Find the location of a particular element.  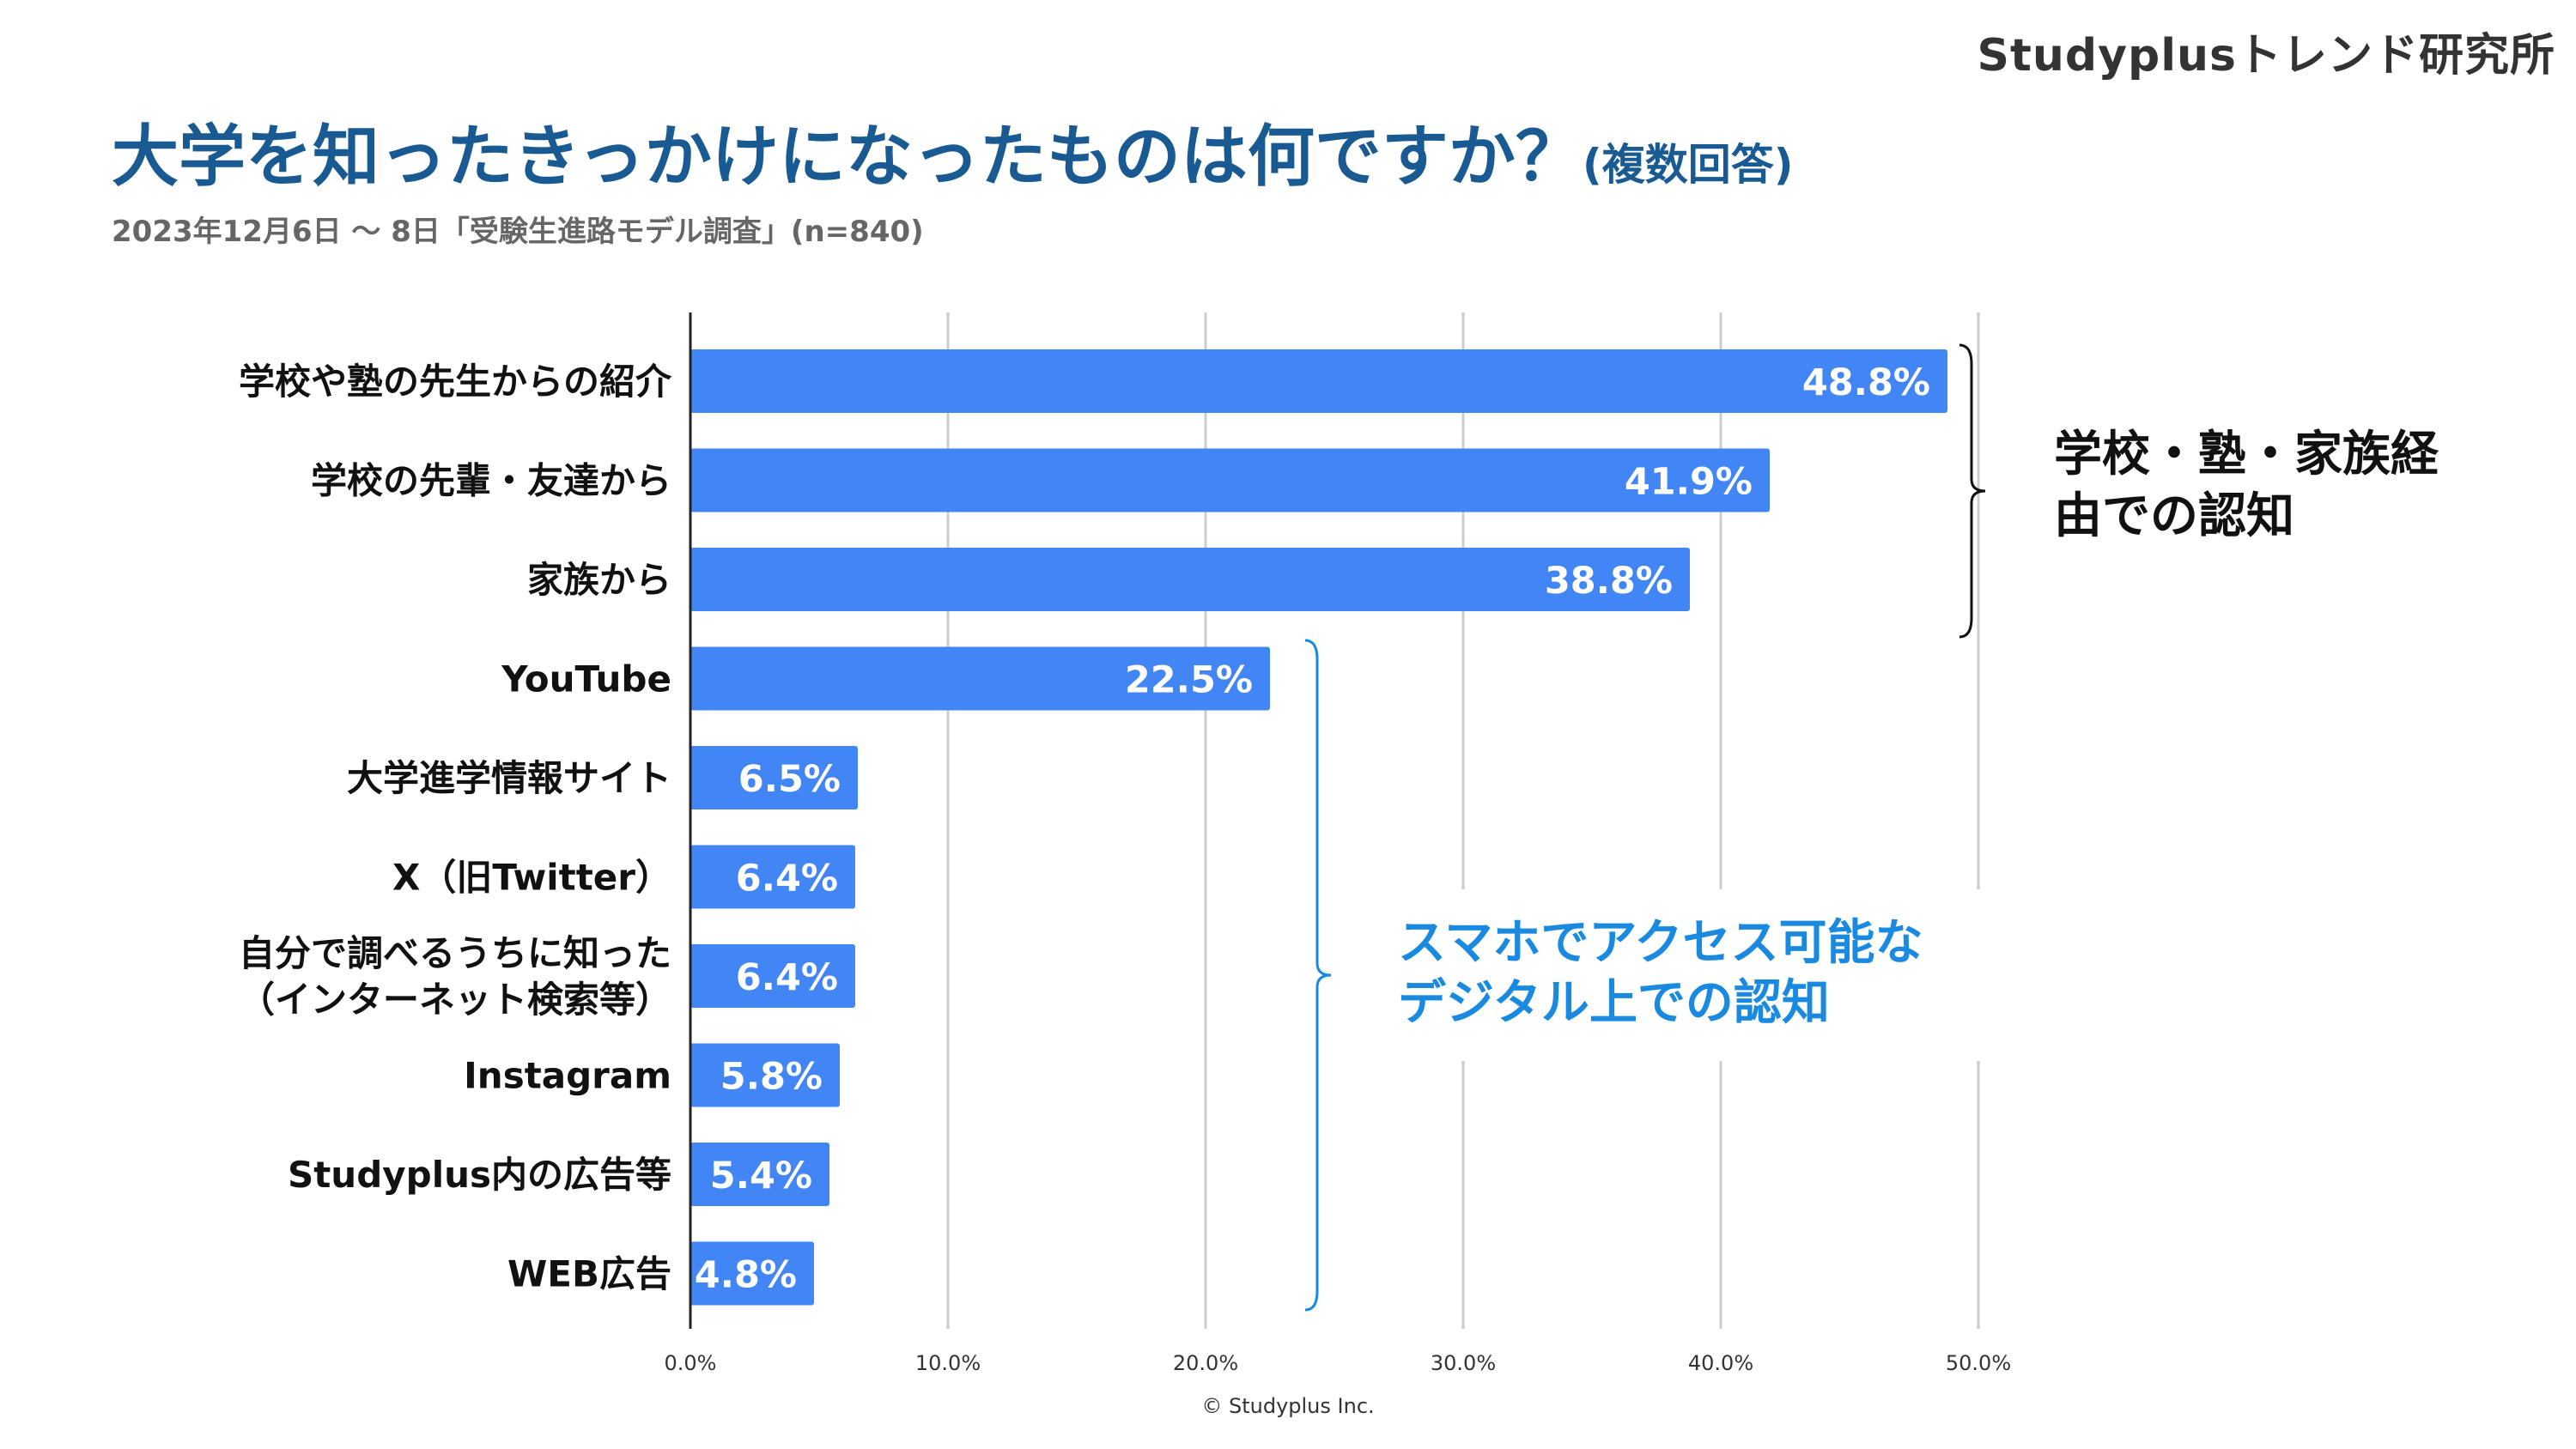

category-label: 大学進学情報サイト is located at coordinates (509, 778).